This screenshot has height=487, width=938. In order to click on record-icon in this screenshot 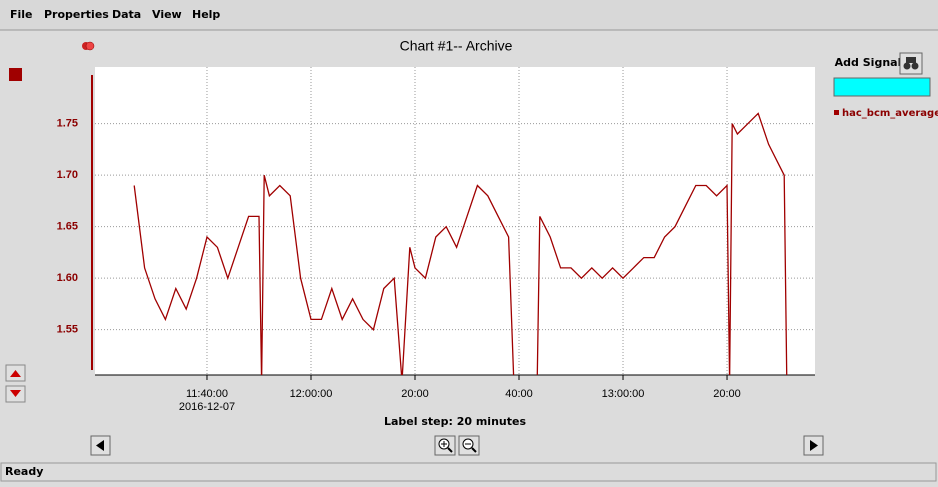, I will do `click(90, 46)`.